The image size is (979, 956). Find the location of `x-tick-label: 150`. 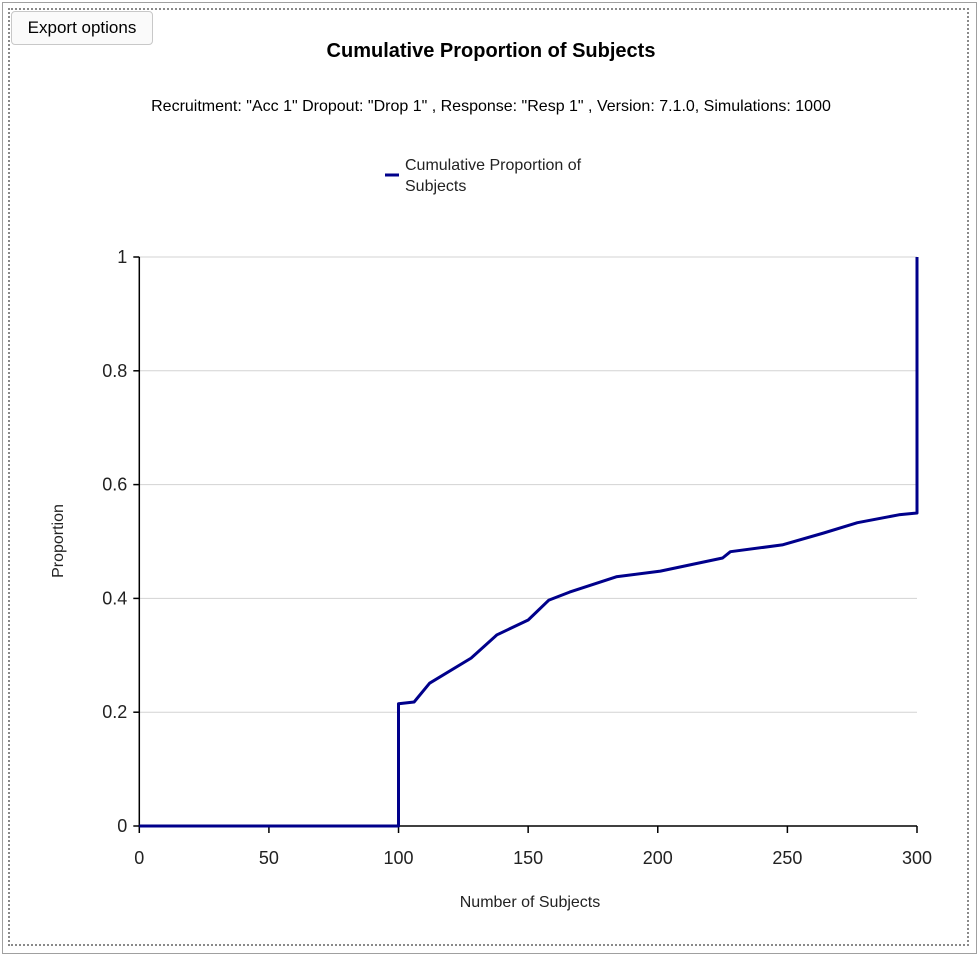

x-tick-label: 150 is located at coordinates (528, 858).